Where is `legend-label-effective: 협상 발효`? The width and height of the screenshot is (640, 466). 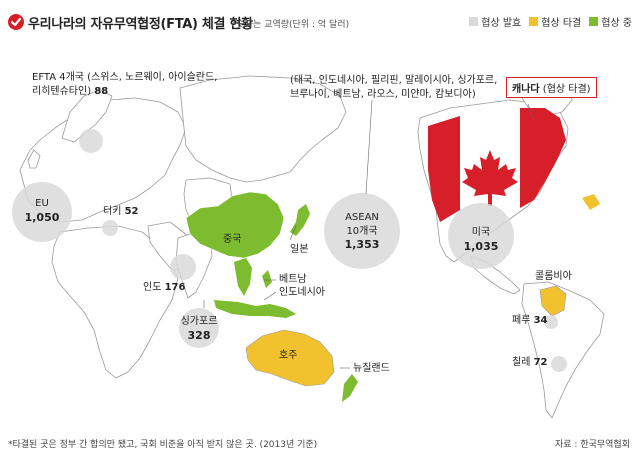 legend-label-effective: 협상 발효 is located at coordinates (501, 23).